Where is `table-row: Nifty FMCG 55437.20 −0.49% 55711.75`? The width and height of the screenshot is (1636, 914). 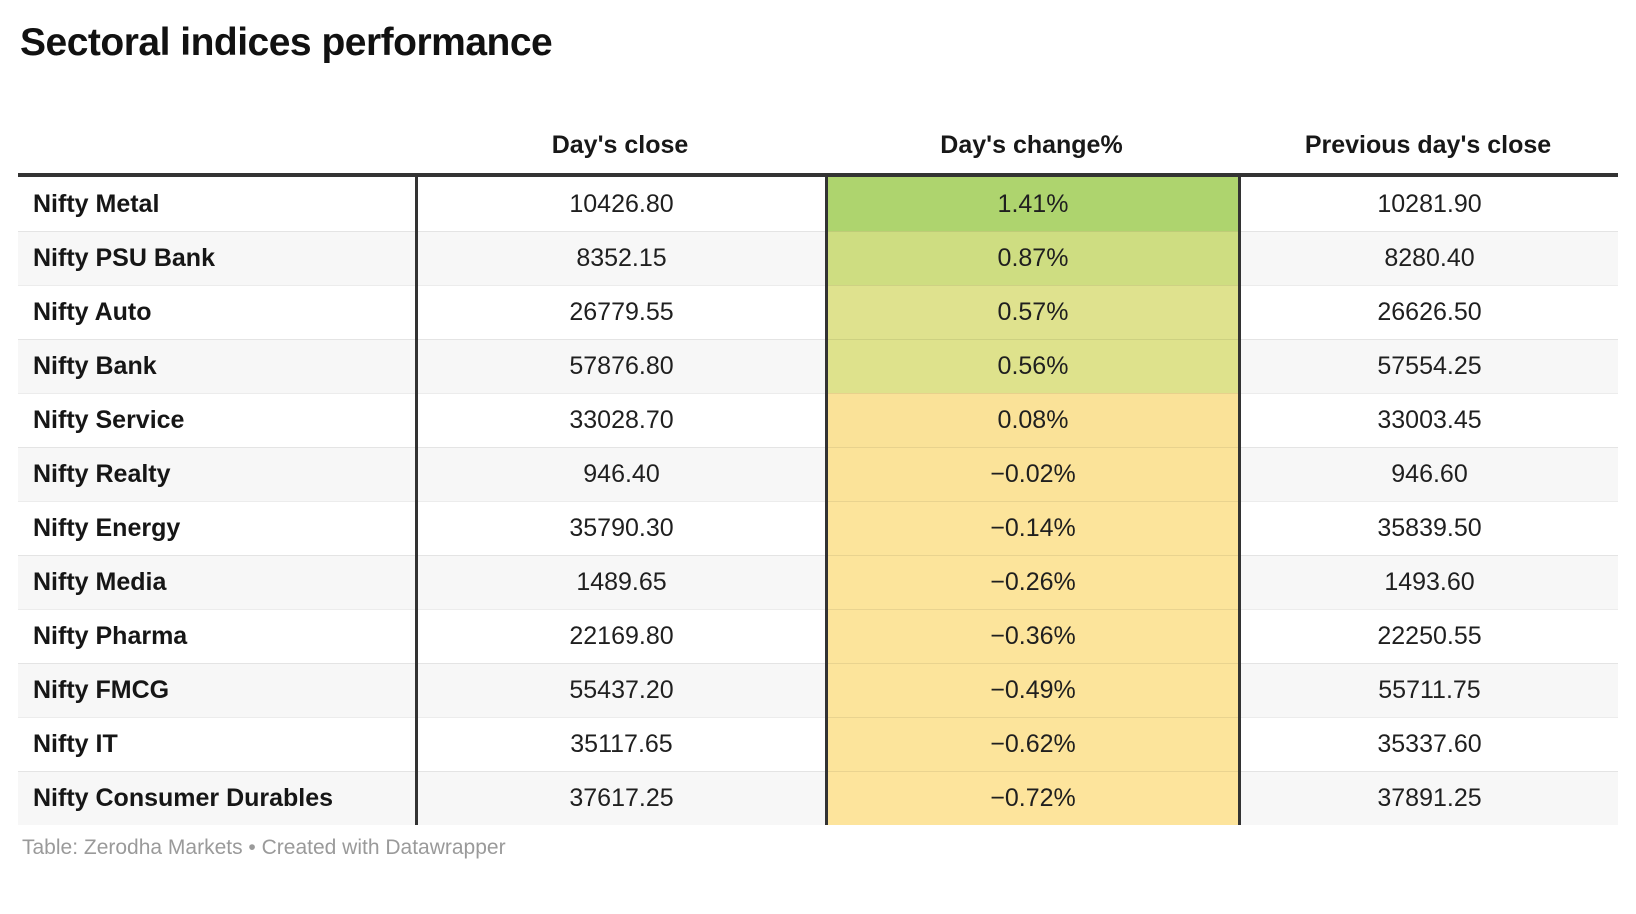 table-row: Nifty FMCG 55437.20 −0.49% 55711.75 is located at coordinates (818, 690).